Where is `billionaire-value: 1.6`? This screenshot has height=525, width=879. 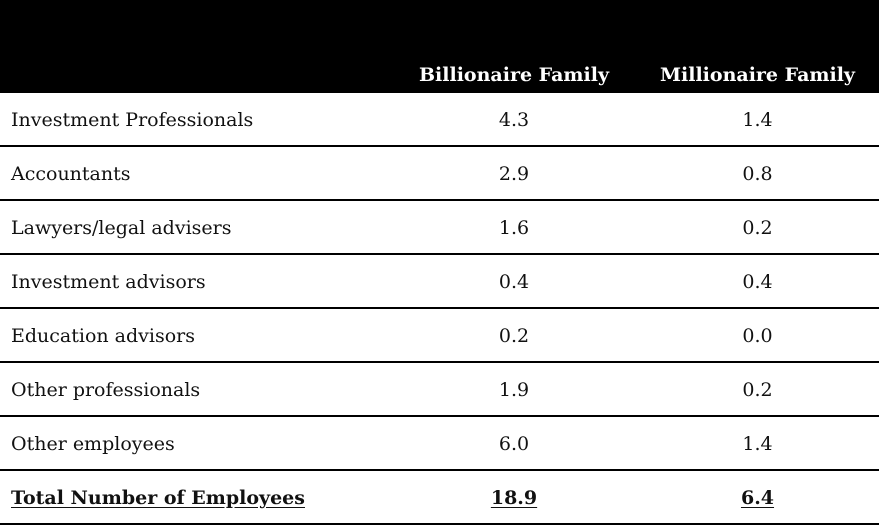
billionaire-value: 1.6 is located at coordinates (514, 228).